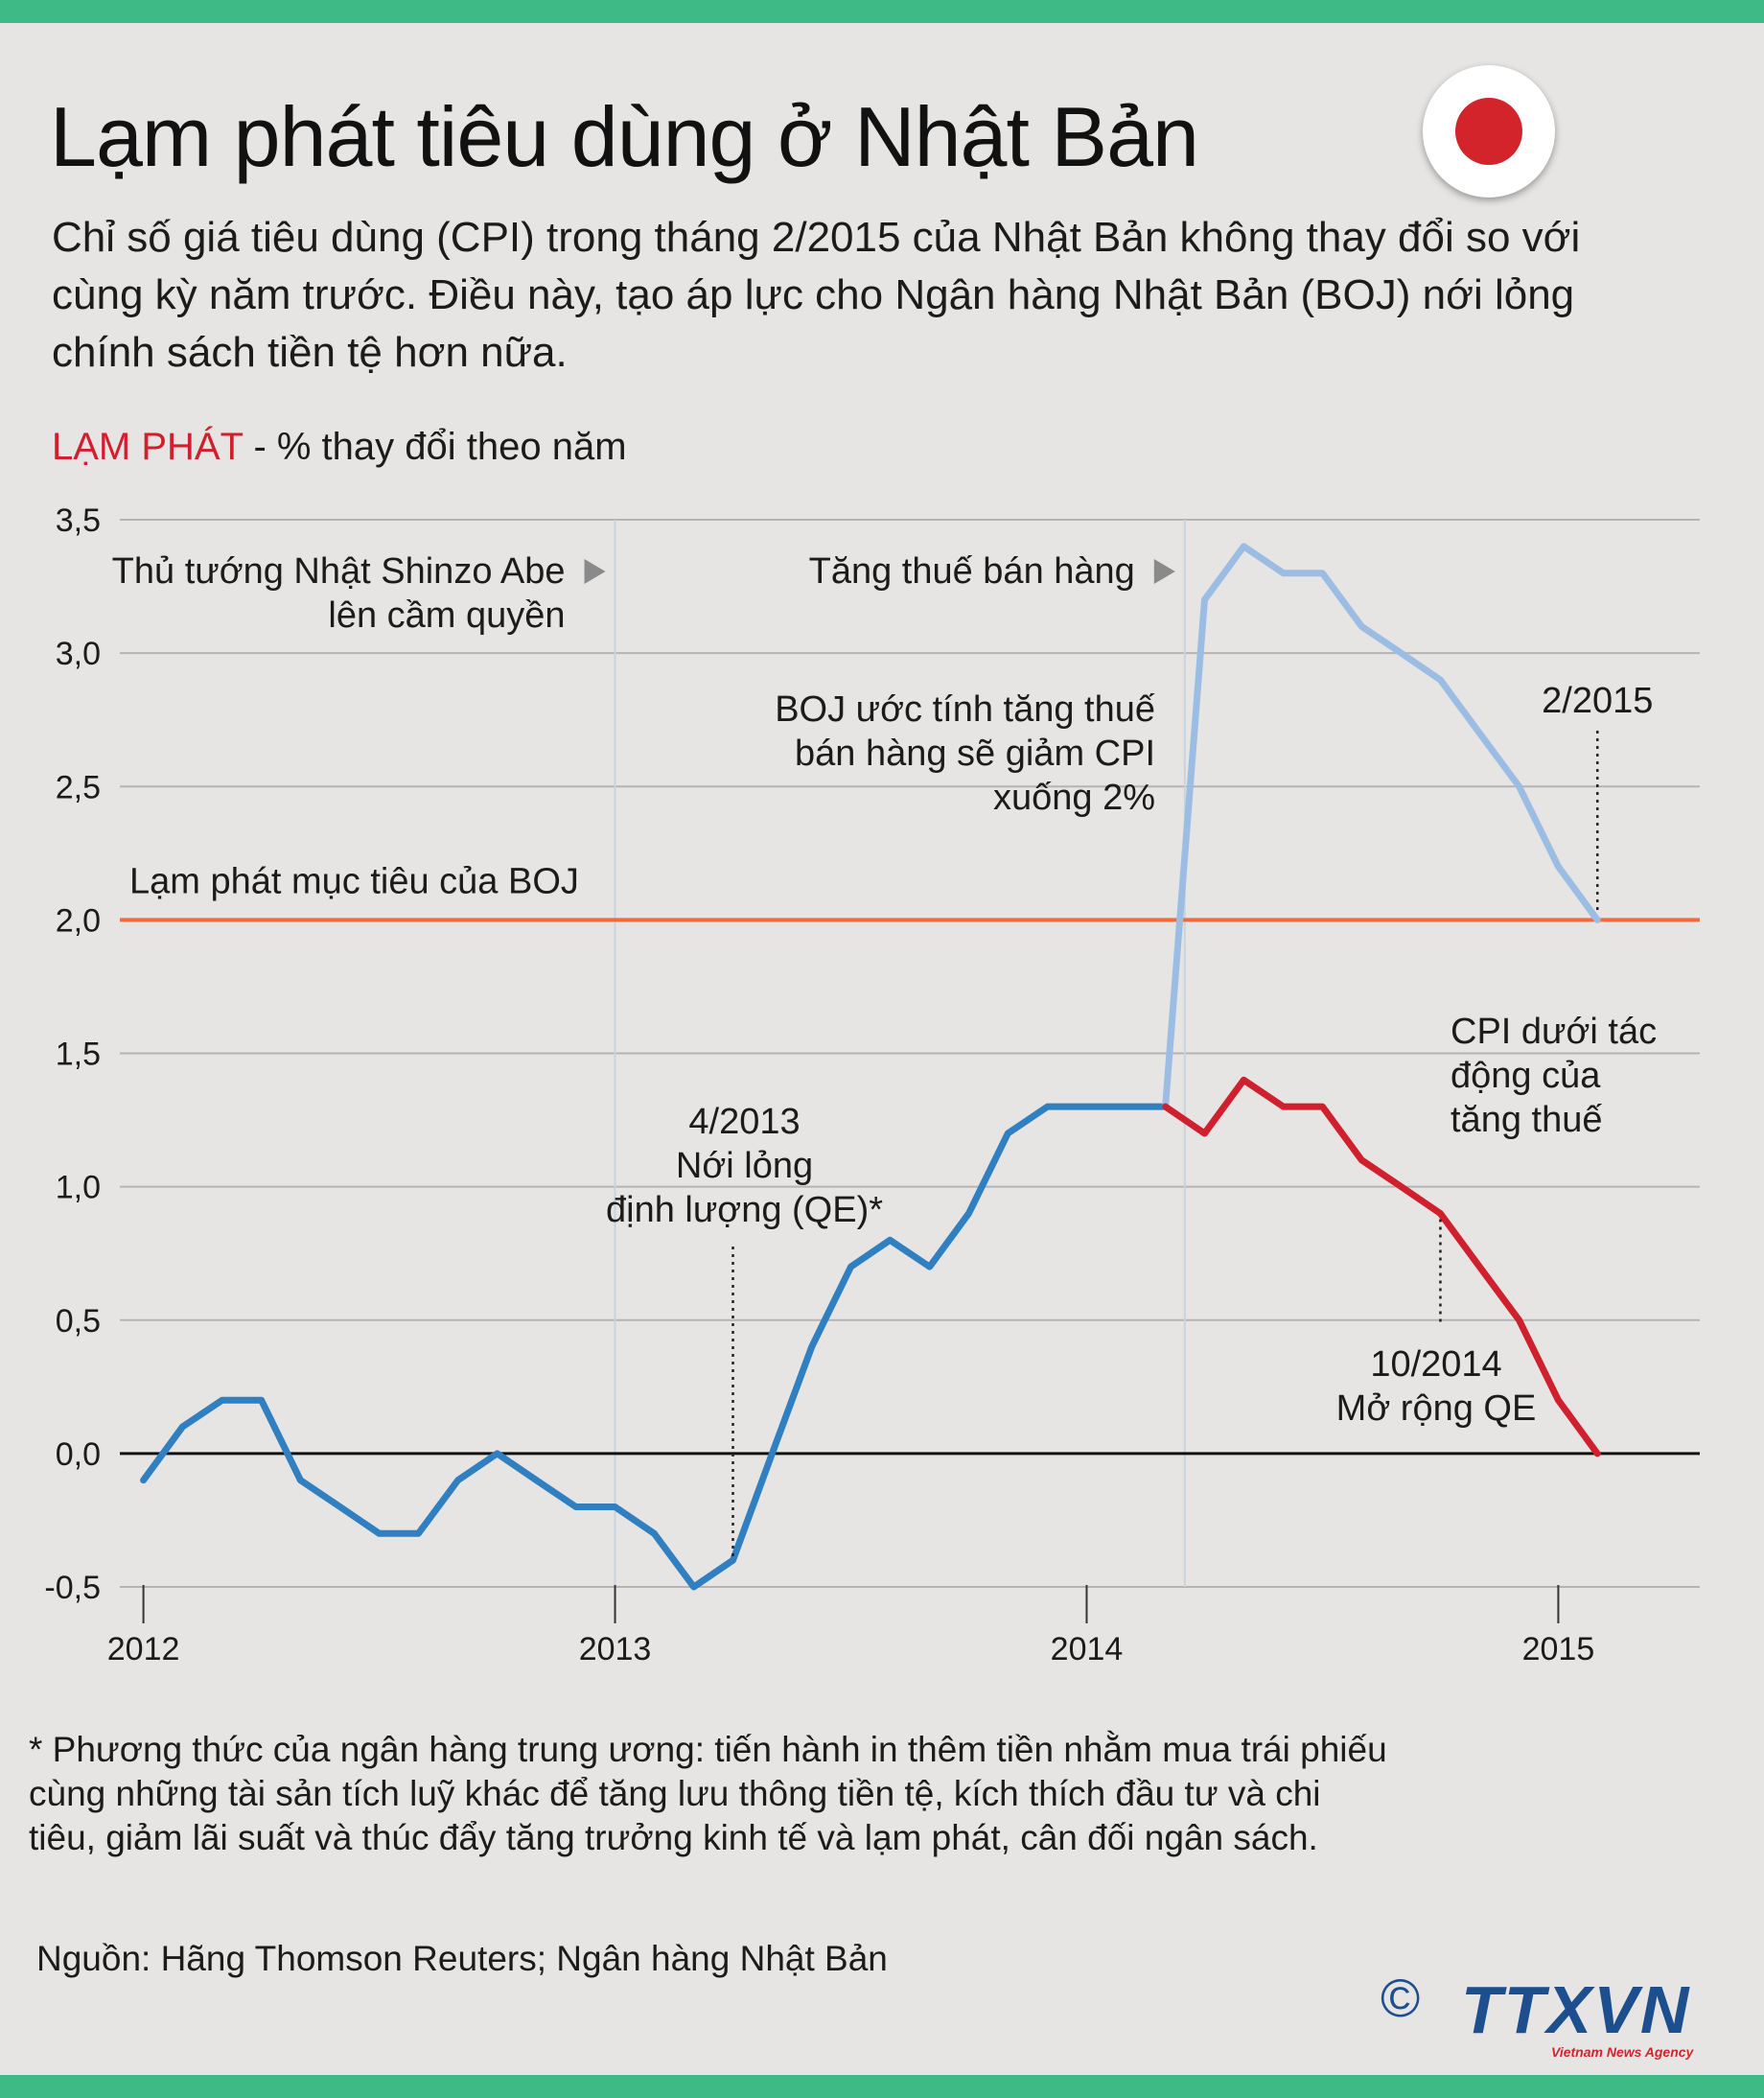  I want to click on y-tick-label: 3,5, so click(78, 520).